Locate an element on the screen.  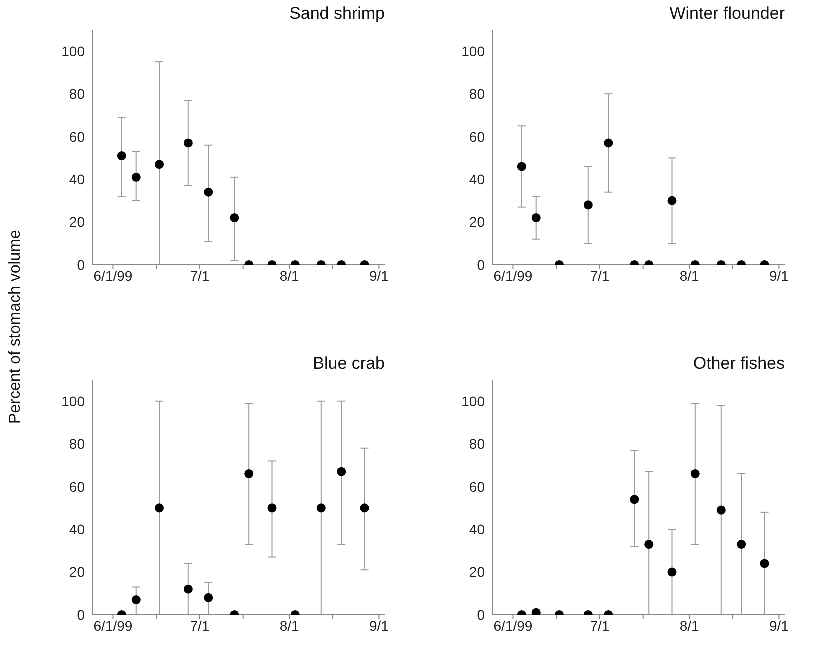
y-axis-title: Percent of stomach volume is located at coordinates (16, 327).